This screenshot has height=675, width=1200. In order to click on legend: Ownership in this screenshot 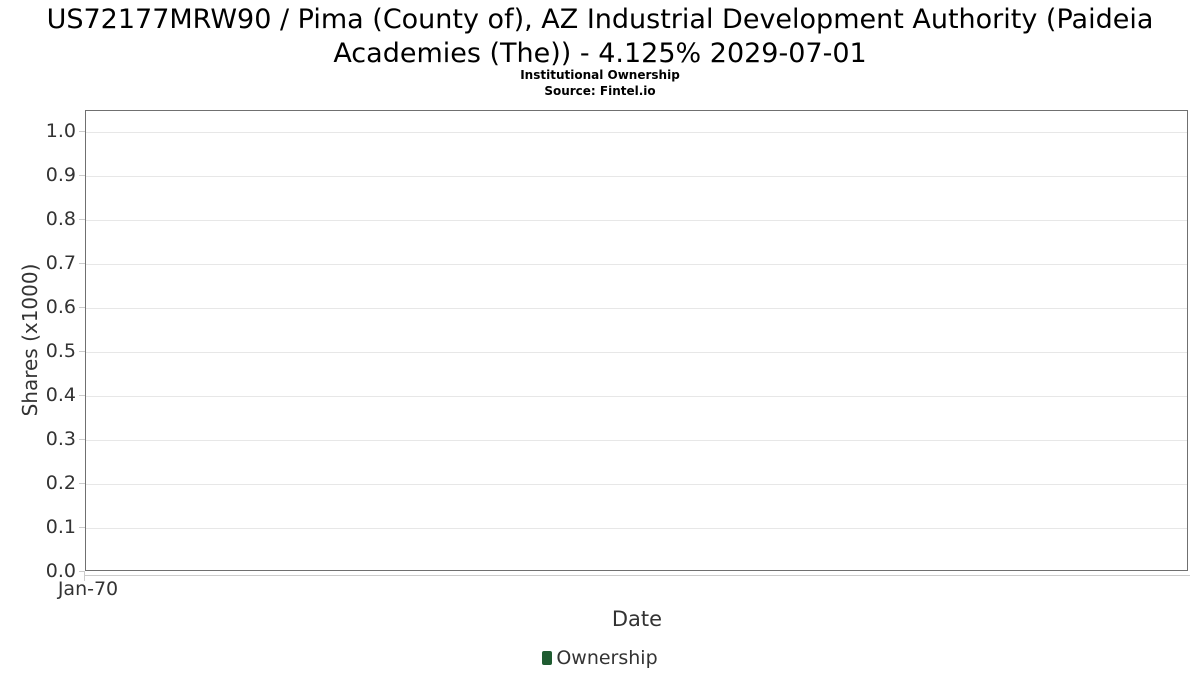, I will do `click(600, 658)`.